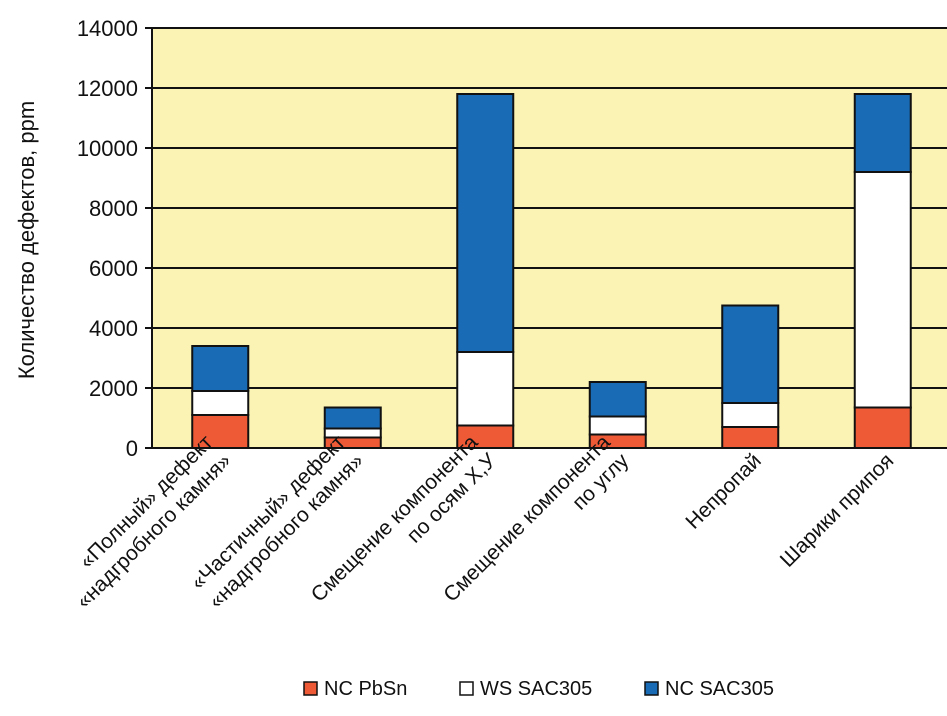 The width and height of the screenshot is (947, 716). I want to click on category-label: Шарики припоя, so click(837, 510).